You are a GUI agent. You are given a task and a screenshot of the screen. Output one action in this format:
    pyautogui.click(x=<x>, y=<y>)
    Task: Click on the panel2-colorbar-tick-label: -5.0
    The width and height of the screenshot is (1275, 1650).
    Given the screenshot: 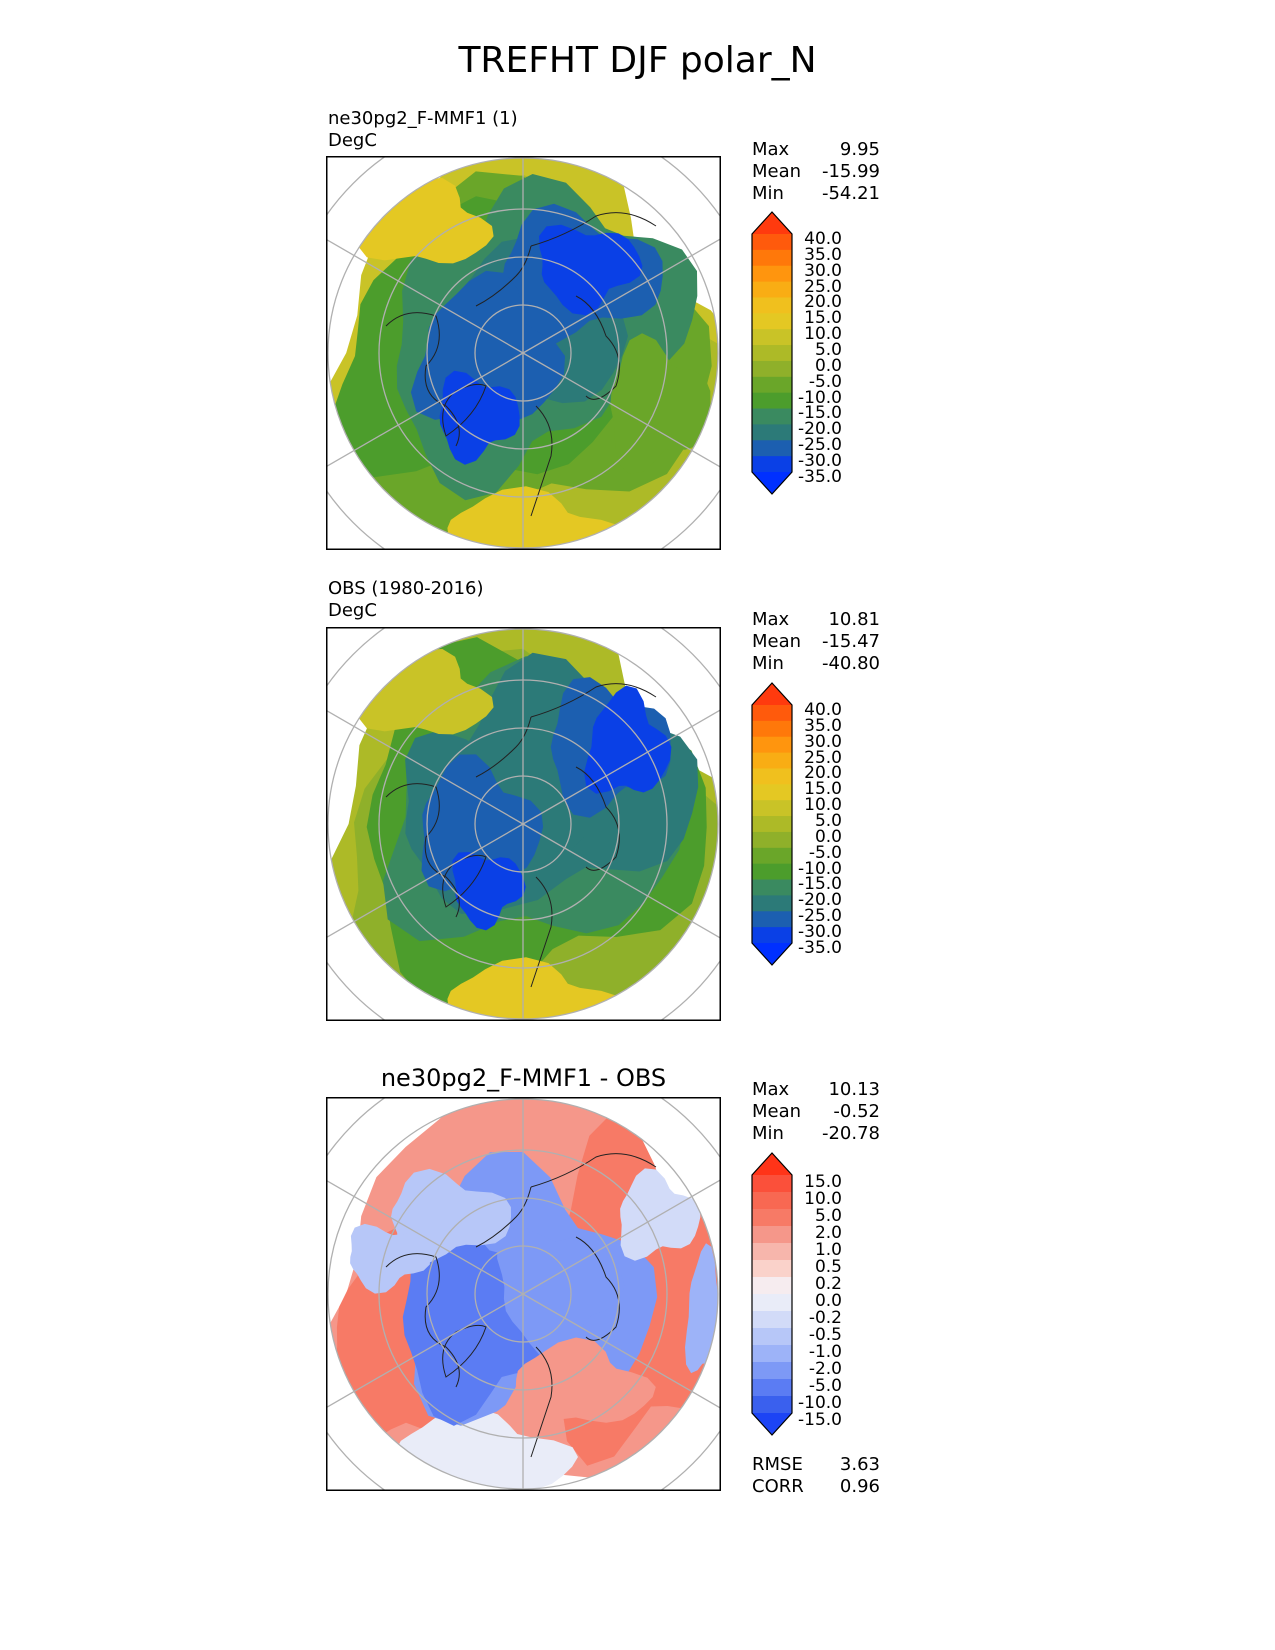 What is the action you would take?
    pyautogui.click(x=825, y=852)
    